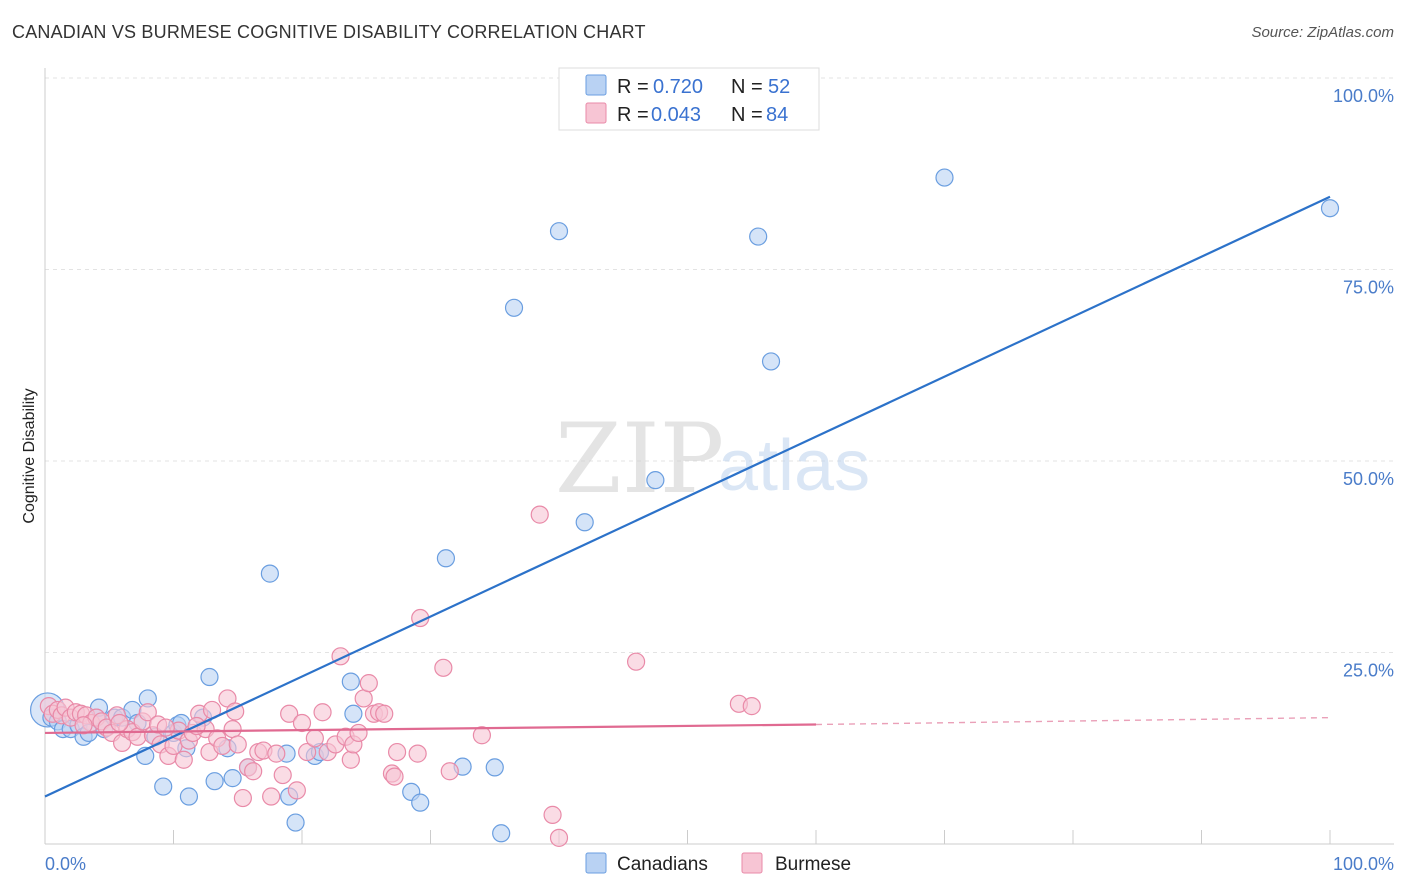  What do you see at coordinates (689, 99) in the screenshot?
I see `correlation-legend: R = 0.720 N = 52 R = 0.043 N = 84` at bounding box center [689, 99].